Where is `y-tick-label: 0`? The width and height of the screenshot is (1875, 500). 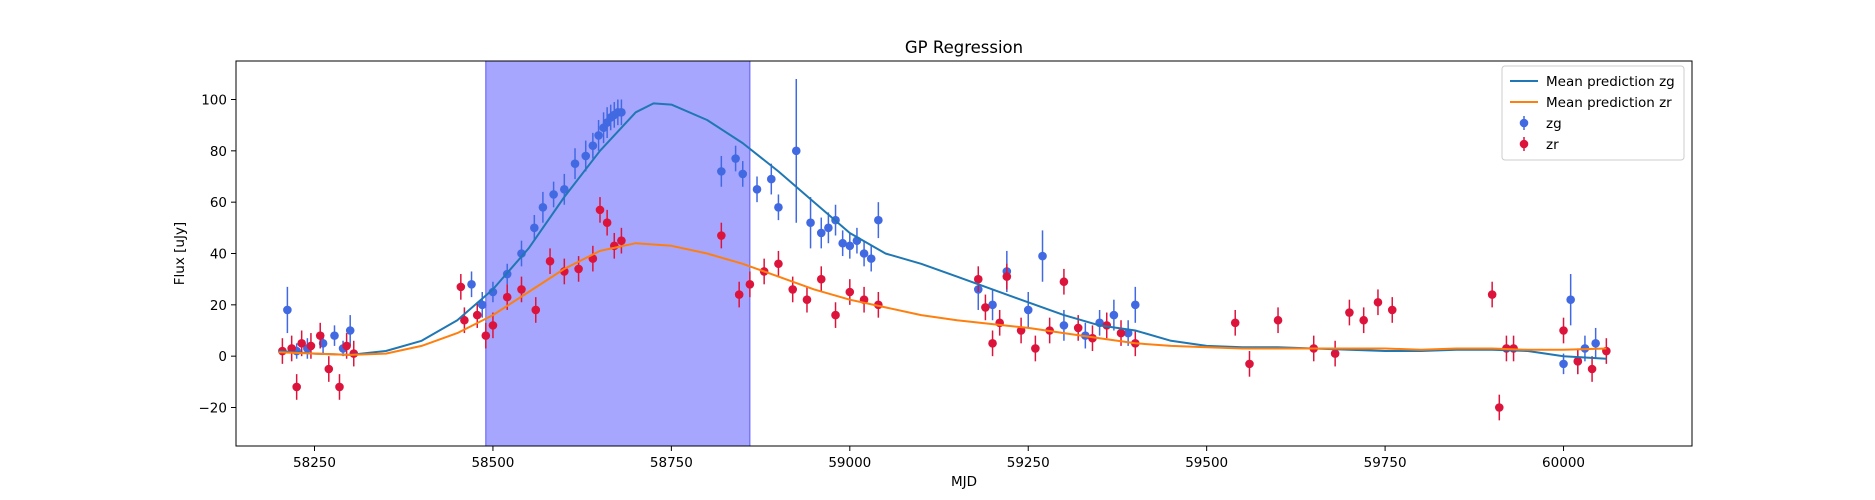
y-tick-label: 0 is located at coordinates (222, 357).